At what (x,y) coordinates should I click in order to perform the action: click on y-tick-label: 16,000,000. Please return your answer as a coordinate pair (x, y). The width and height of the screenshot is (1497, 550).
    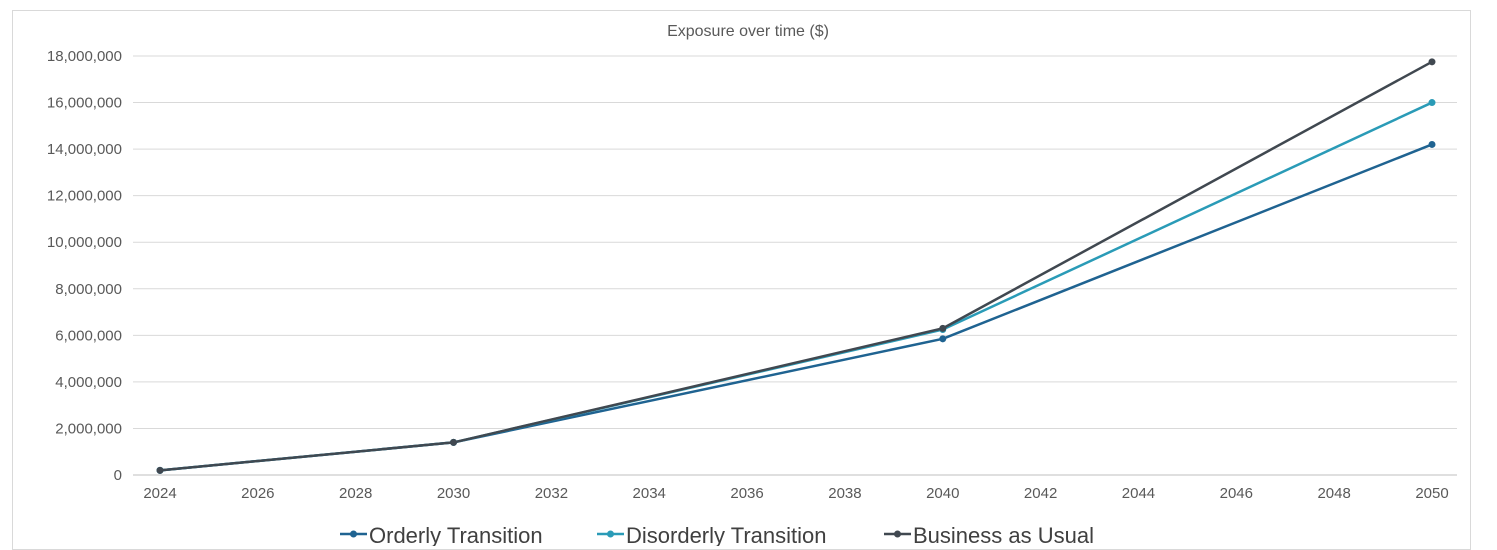
    Looking at the image, I should click on (84, 103).